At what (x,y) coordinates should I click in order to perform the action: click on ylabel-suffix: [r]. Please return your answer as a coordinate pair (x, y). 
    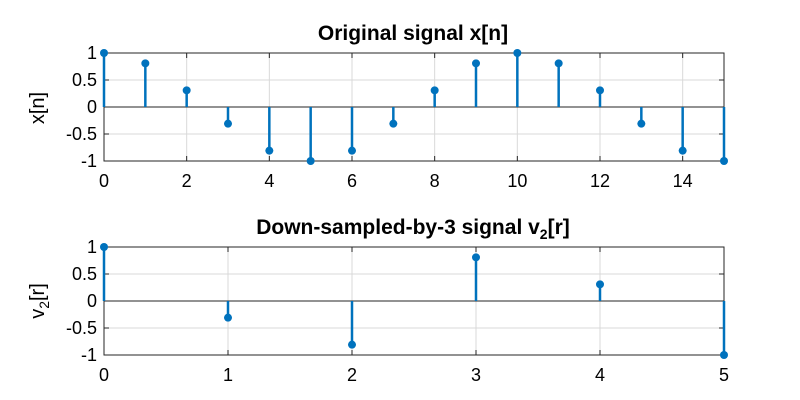
    Looking at the image, I should click on (38, 292).